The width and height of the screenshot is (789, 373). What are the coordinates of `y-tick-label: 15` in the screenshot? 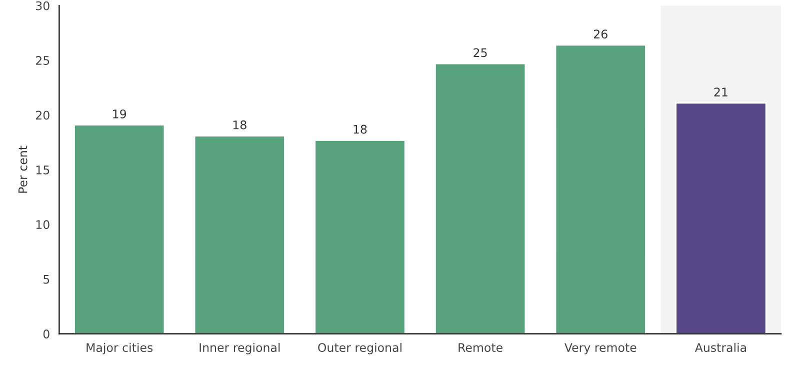 It's located at (43, 170).